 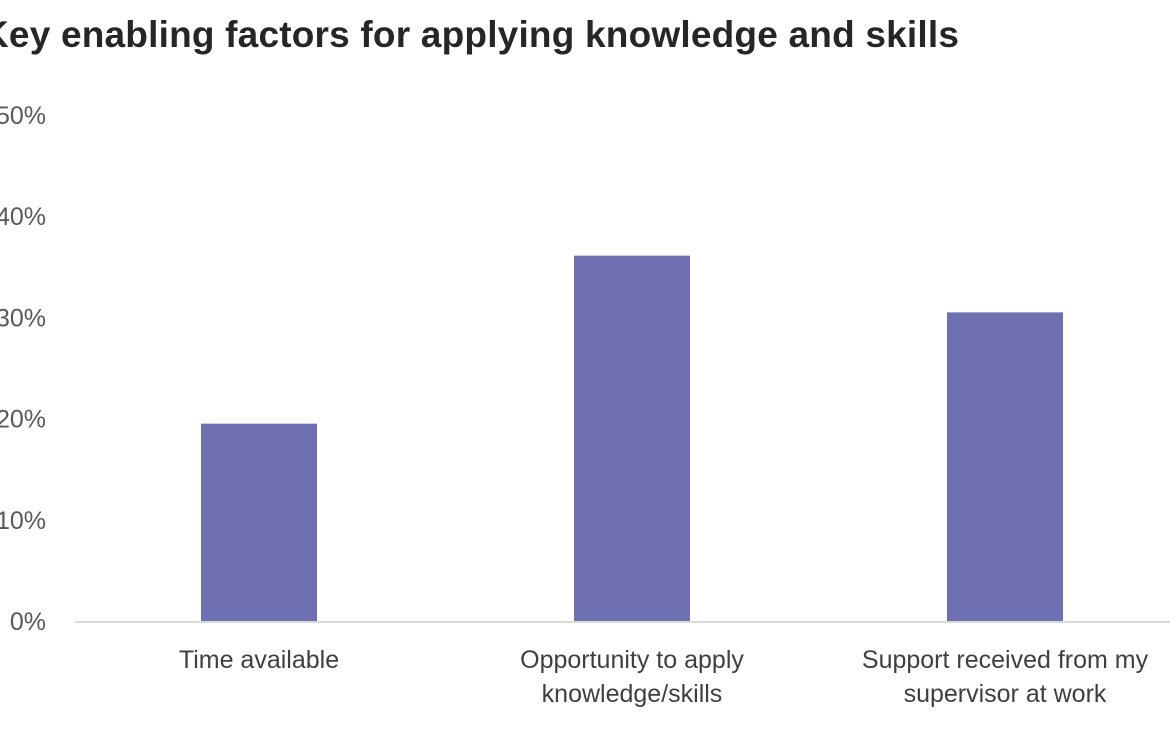 I want to click on y-tick-label: 40%, so click(x=23, y=217).